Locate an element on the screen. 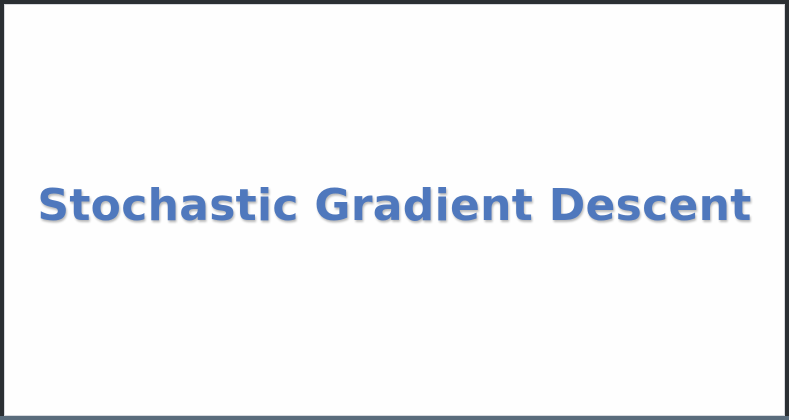 This screenshot has width=789, height=420. slide-title: Stochastic Gradient Descent is located at coordinates (394, 205).